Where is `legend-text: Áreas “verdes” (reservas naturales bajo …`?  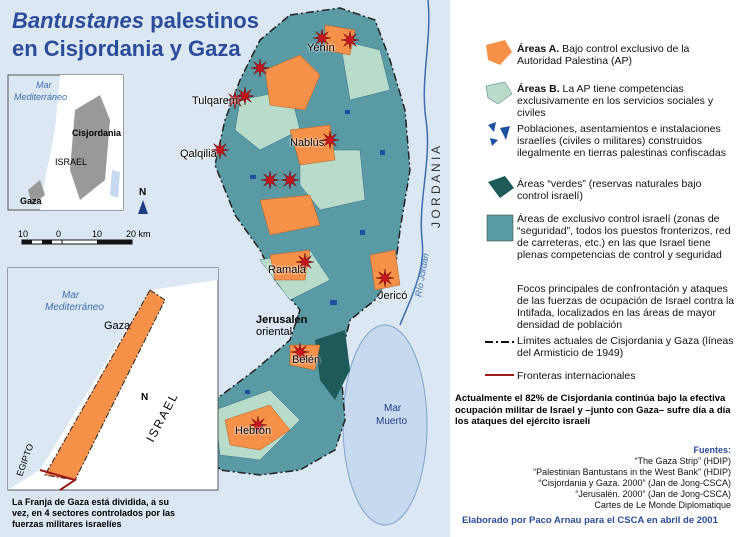 legend-text: Áreas “verdes” (reservas naturales bajo … is located at coordinates (609, 190).